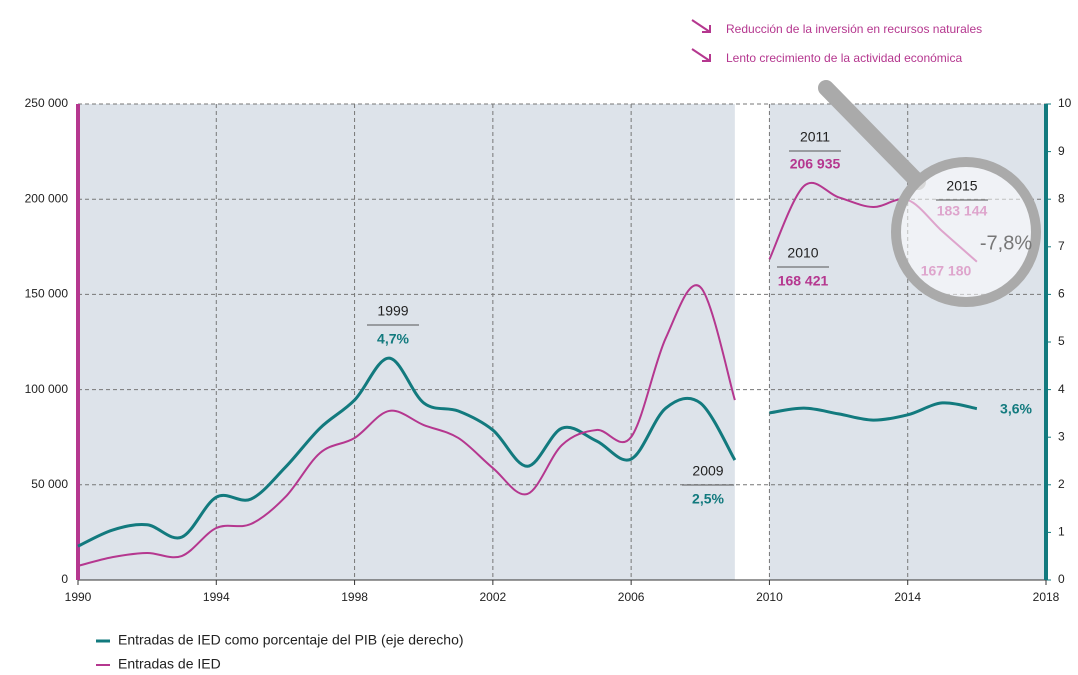 The image size is (1078, 675). I want to click on y2-tick-label: 0, so click(1061, 579).